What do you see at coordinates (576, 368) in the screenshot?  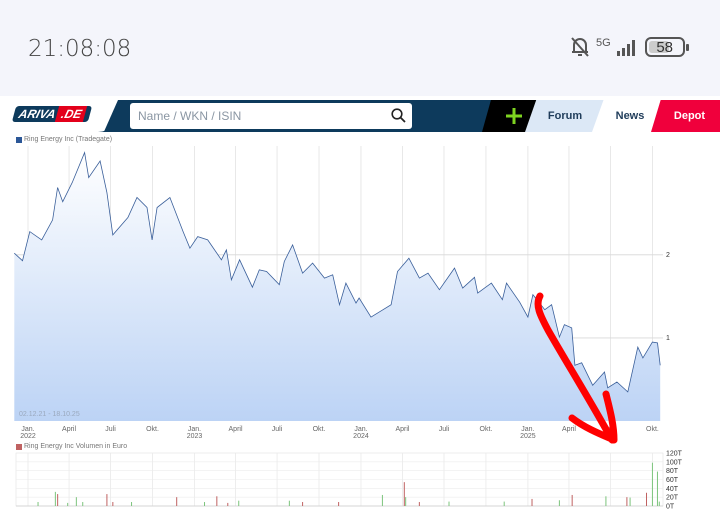 I see `red-arrow-annotation` at bounding box center [576, 368].